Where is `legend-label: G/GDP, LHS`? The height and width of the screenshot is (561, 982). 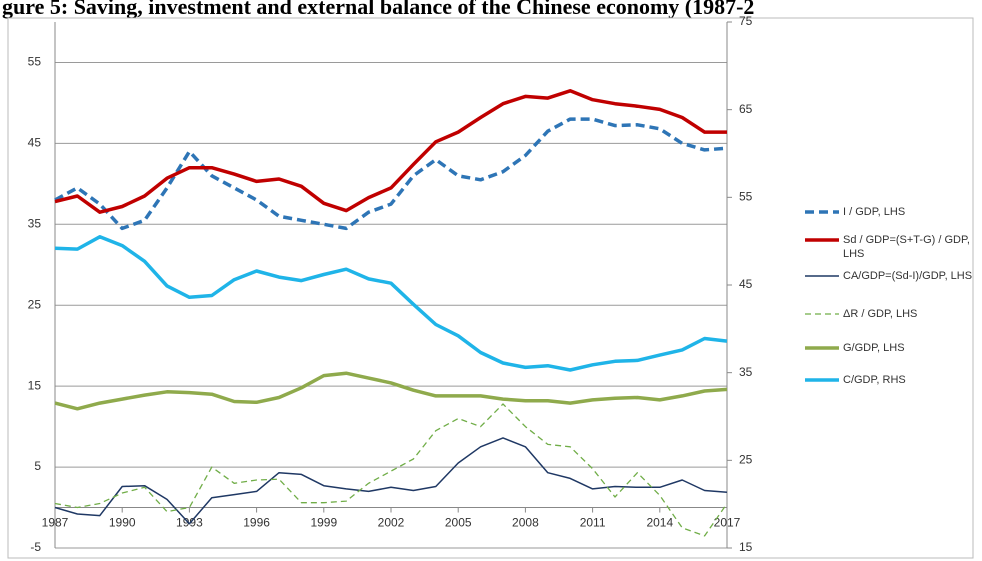 legend-label: G/GDP, LHS is located at coordinates (874, 348).